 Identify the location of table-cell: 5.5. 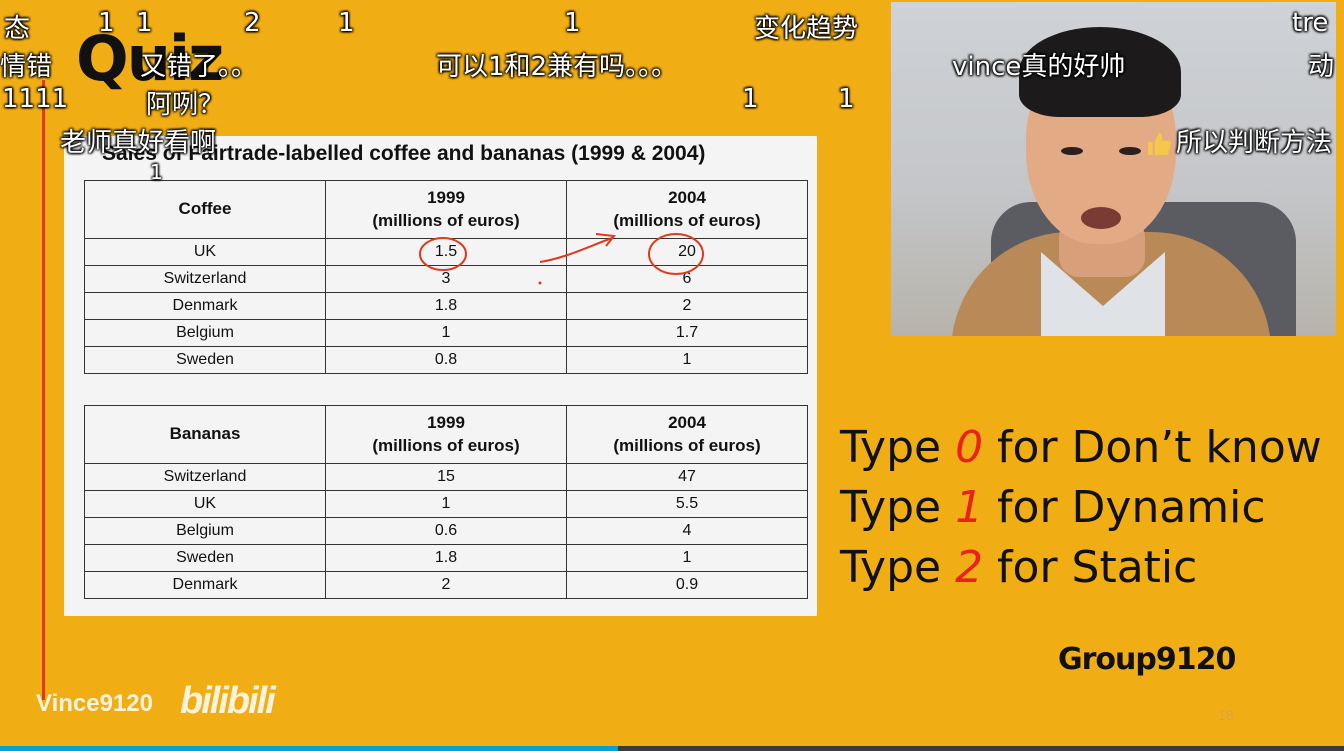
(687, 504).